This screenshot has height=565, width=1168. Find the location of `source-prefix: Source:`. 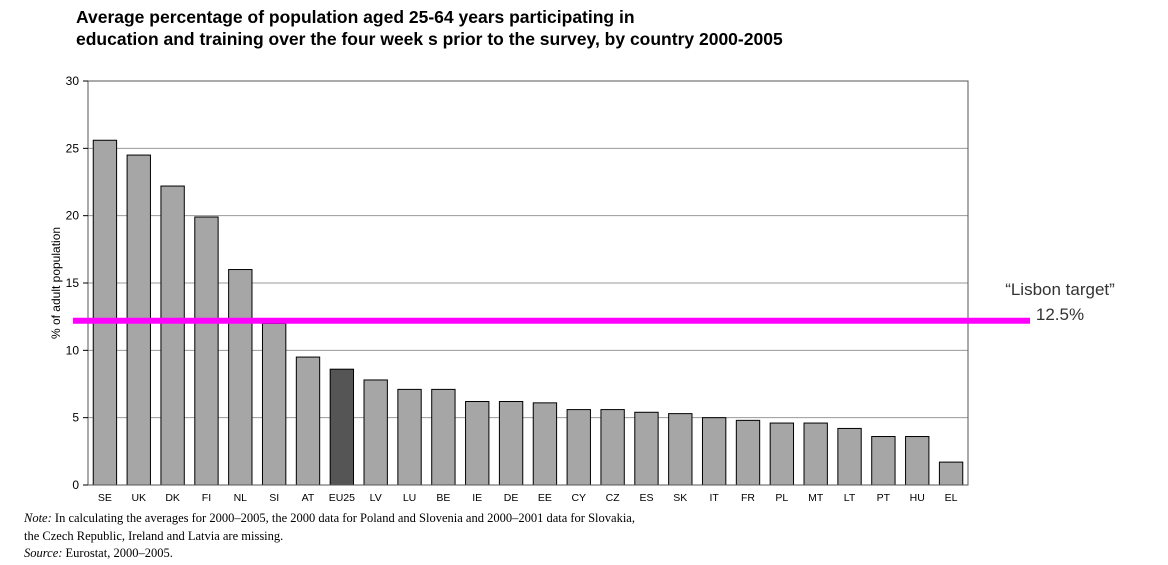

source-prefix: Source: is located at coordinates (43, 553).